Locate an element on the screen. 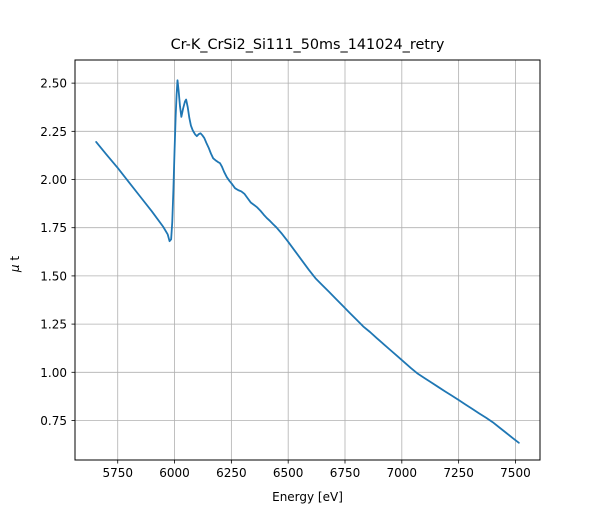 Image resolution: width=600 pixels, height=520 pixels. x-tick-label: 5750 is located at coordinates (117, 473).